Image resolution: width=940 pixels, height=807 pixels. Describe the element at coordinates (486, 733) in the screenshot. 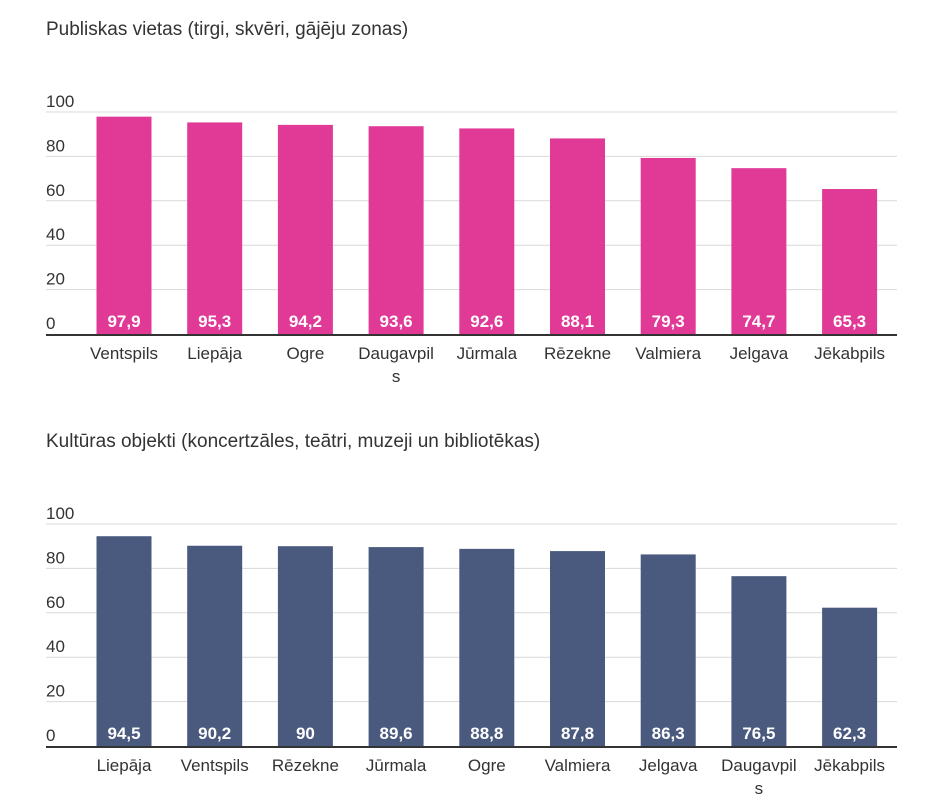

I see `data-label: 88,8` at that location.